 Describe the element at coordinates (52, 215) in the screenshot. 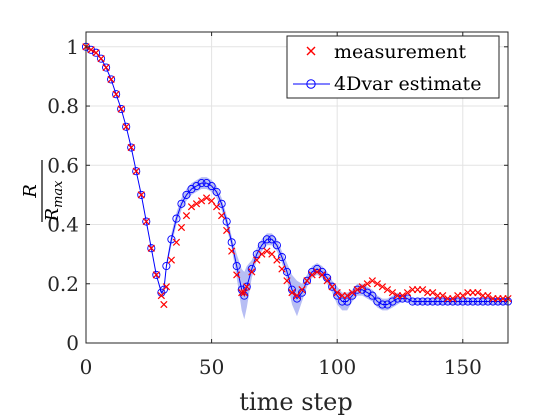

I see `y-axis-denominator-base: R` at that location.